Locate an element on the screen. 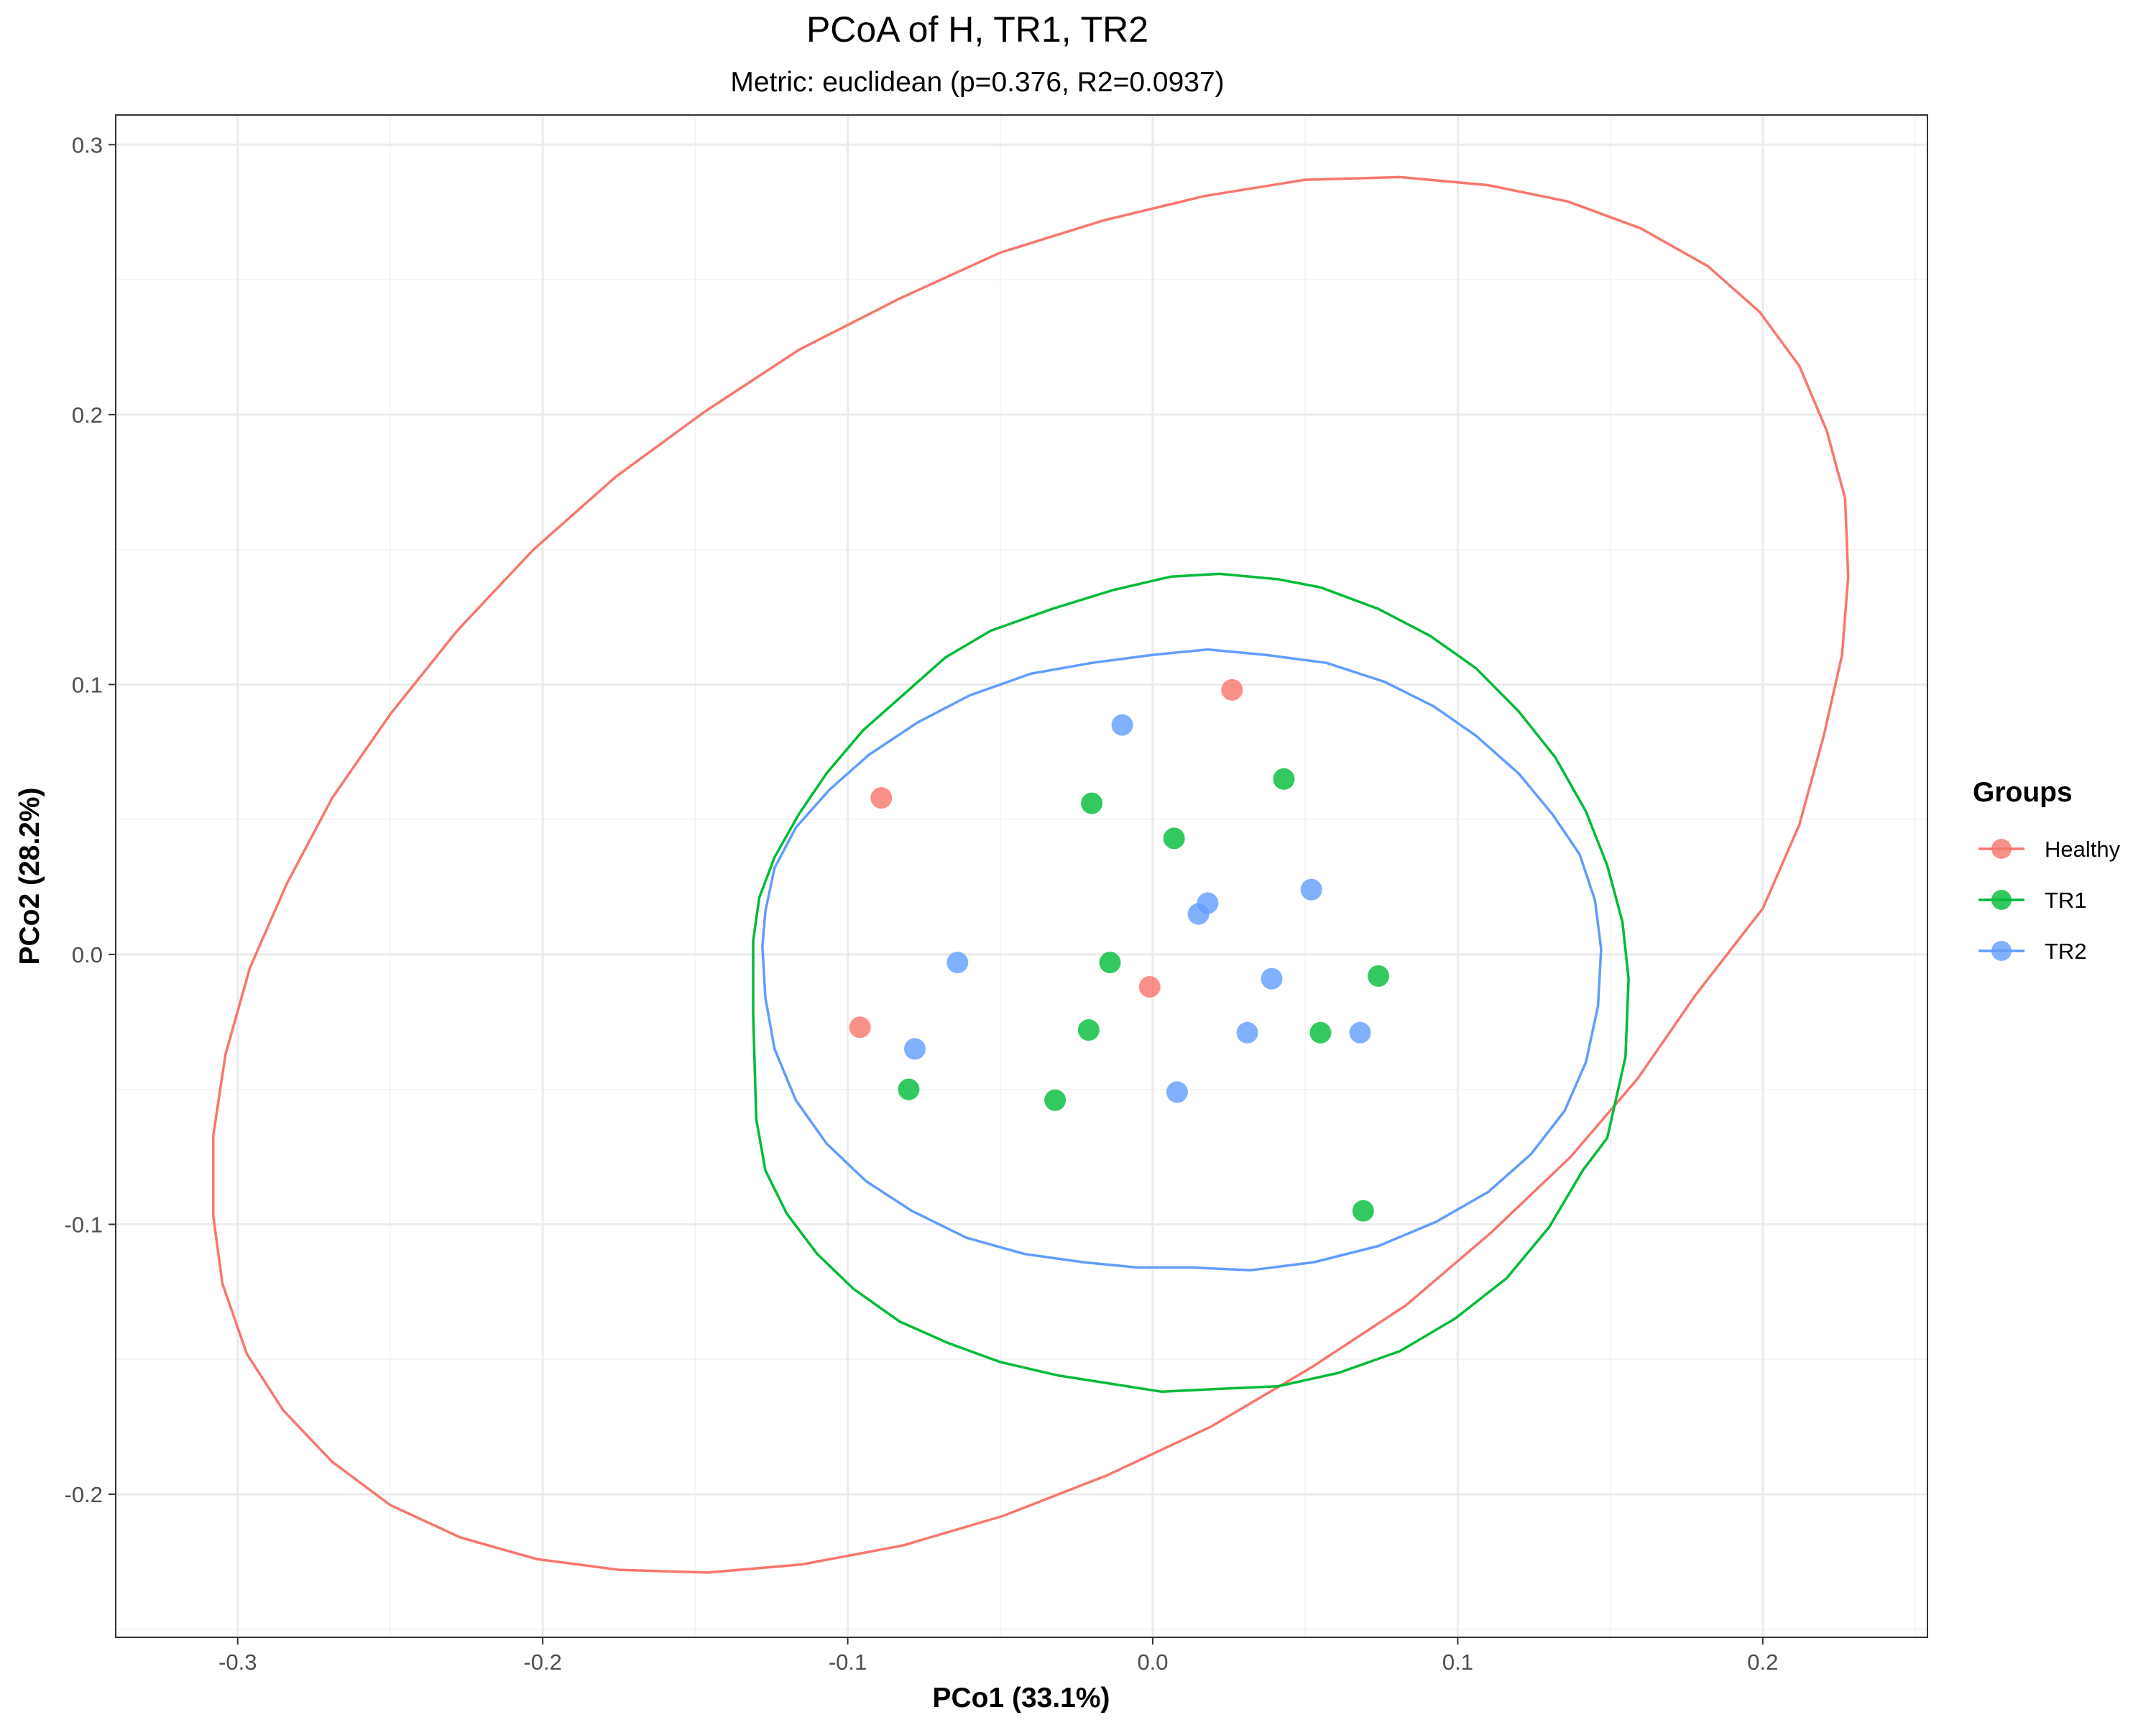 The height and width of the screenshot is (1725, 2156). y-tick-label: 0.2 is located at coordinates (87, 415).